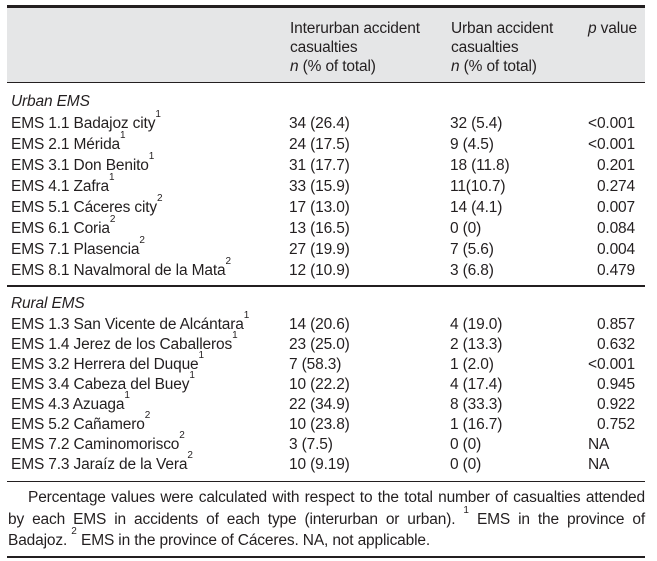  I want to click on interurban-value: 31 (17.7), so click(319, 166).